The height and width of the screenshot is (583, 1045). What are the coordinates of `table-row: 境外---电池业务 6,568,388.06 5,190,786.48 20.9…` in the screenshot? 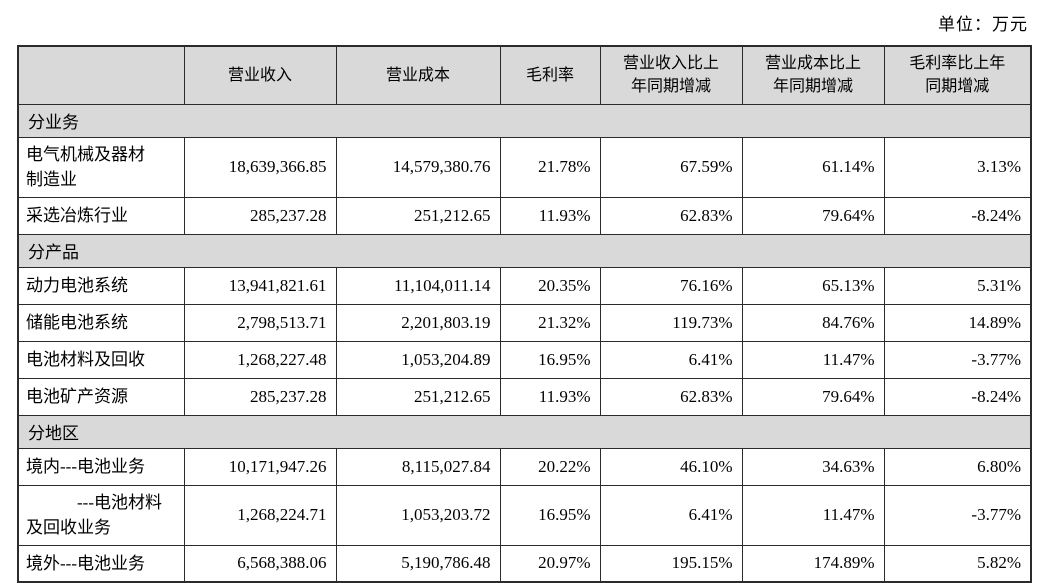 It's located at (524, 563).